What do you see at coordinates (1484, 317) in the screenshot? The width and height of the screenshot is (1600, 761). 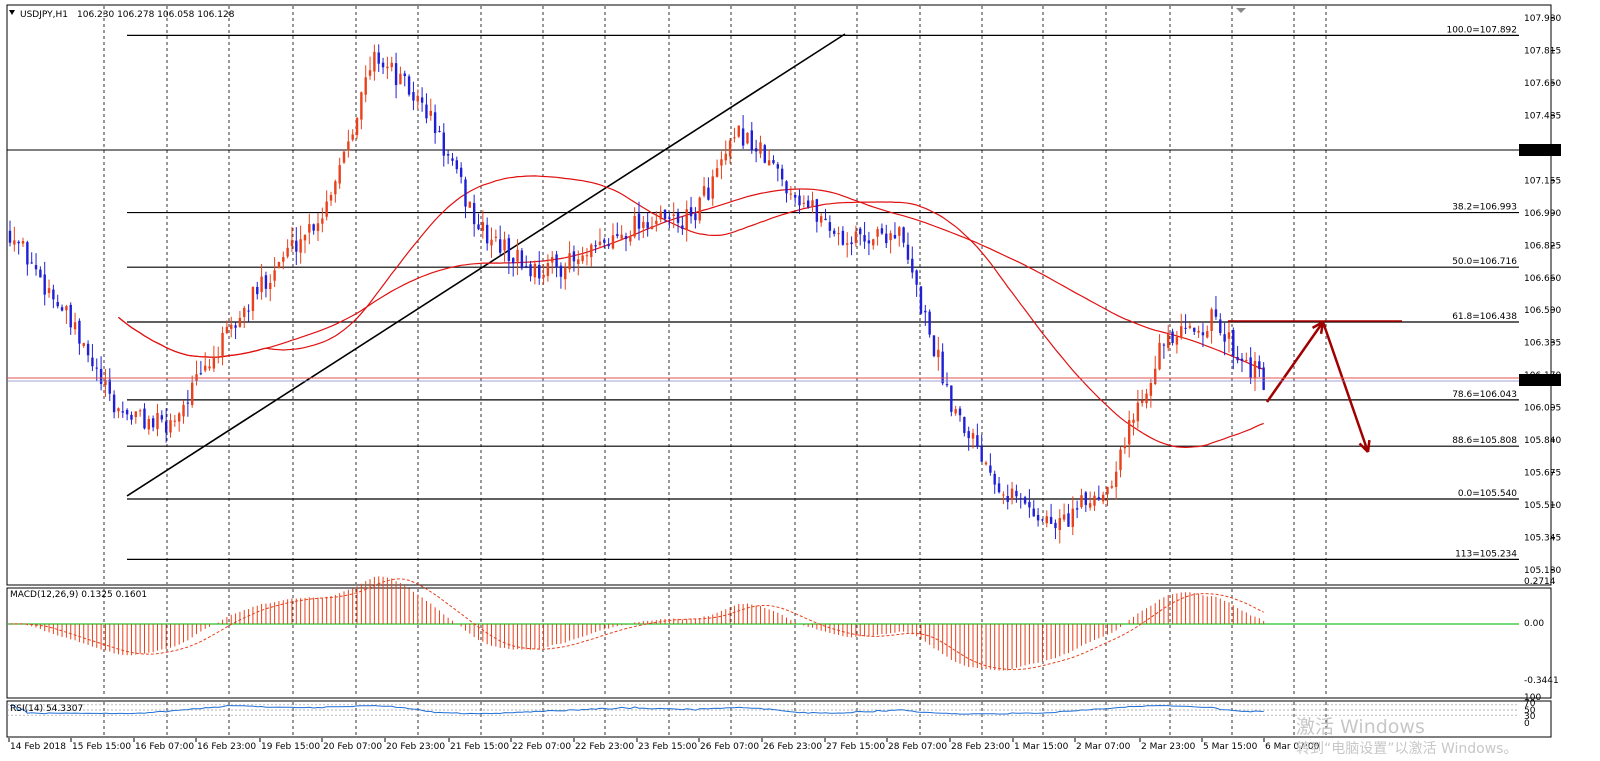 I see `fib-level-label: 61.8=106.438` at bounding box center [1484, 317].